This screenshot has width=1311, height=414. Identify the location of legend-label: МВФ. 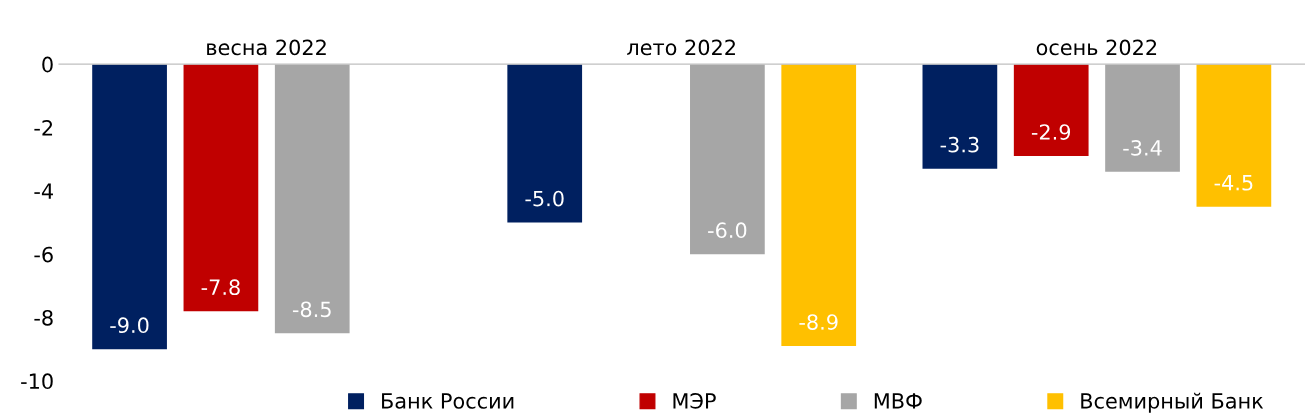
(898, 401).